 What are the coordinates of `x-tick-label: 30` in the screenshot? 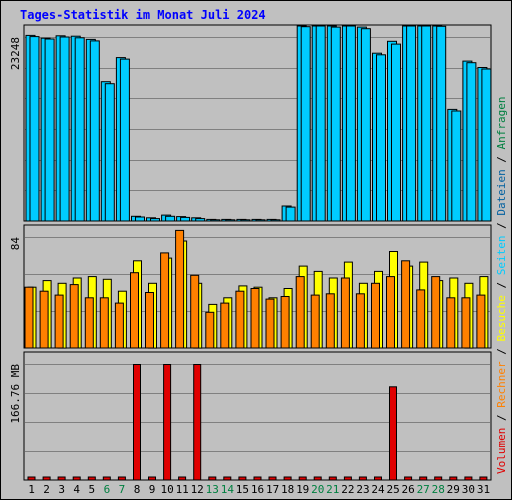 It's located at (468, 489).